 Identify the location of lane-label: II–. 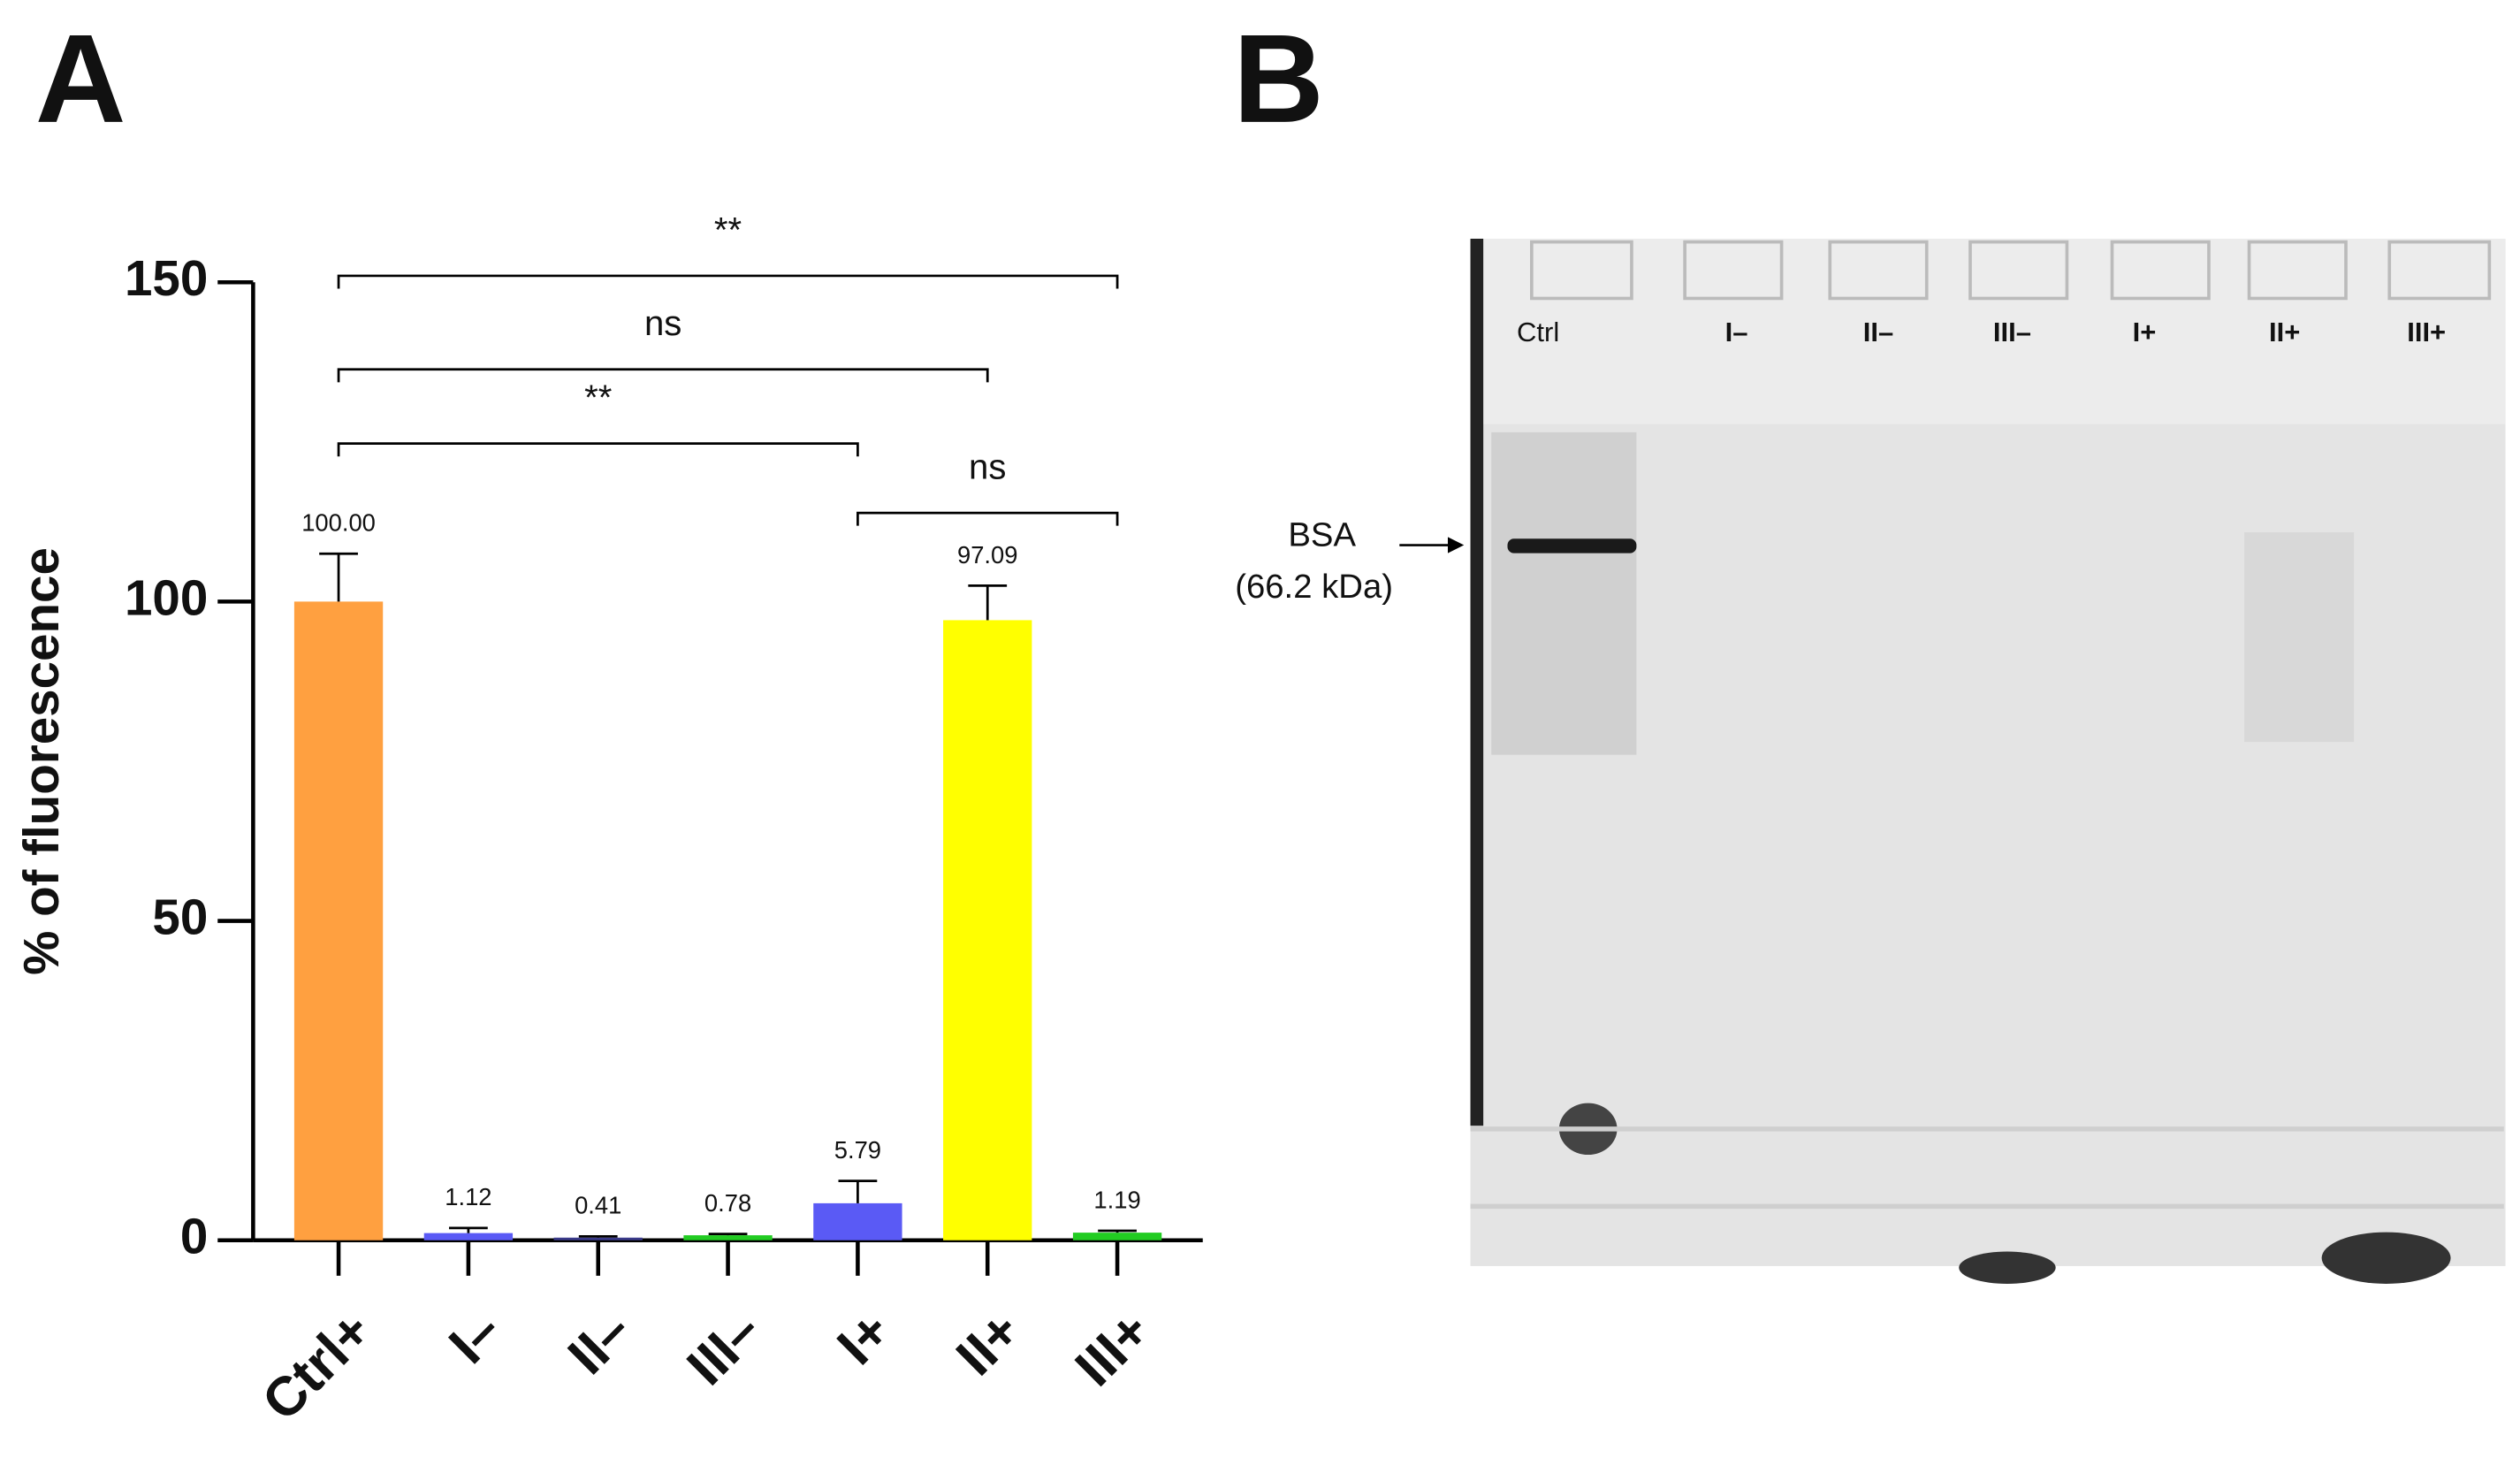
(1878, 332).